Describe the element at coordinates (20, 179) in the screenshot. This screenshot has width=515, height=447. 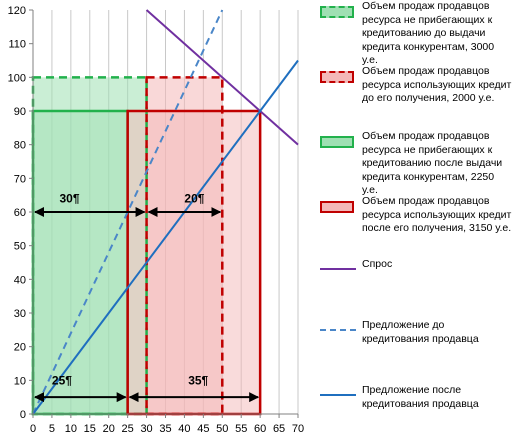
I see `y-tick-label: 70` at that location.